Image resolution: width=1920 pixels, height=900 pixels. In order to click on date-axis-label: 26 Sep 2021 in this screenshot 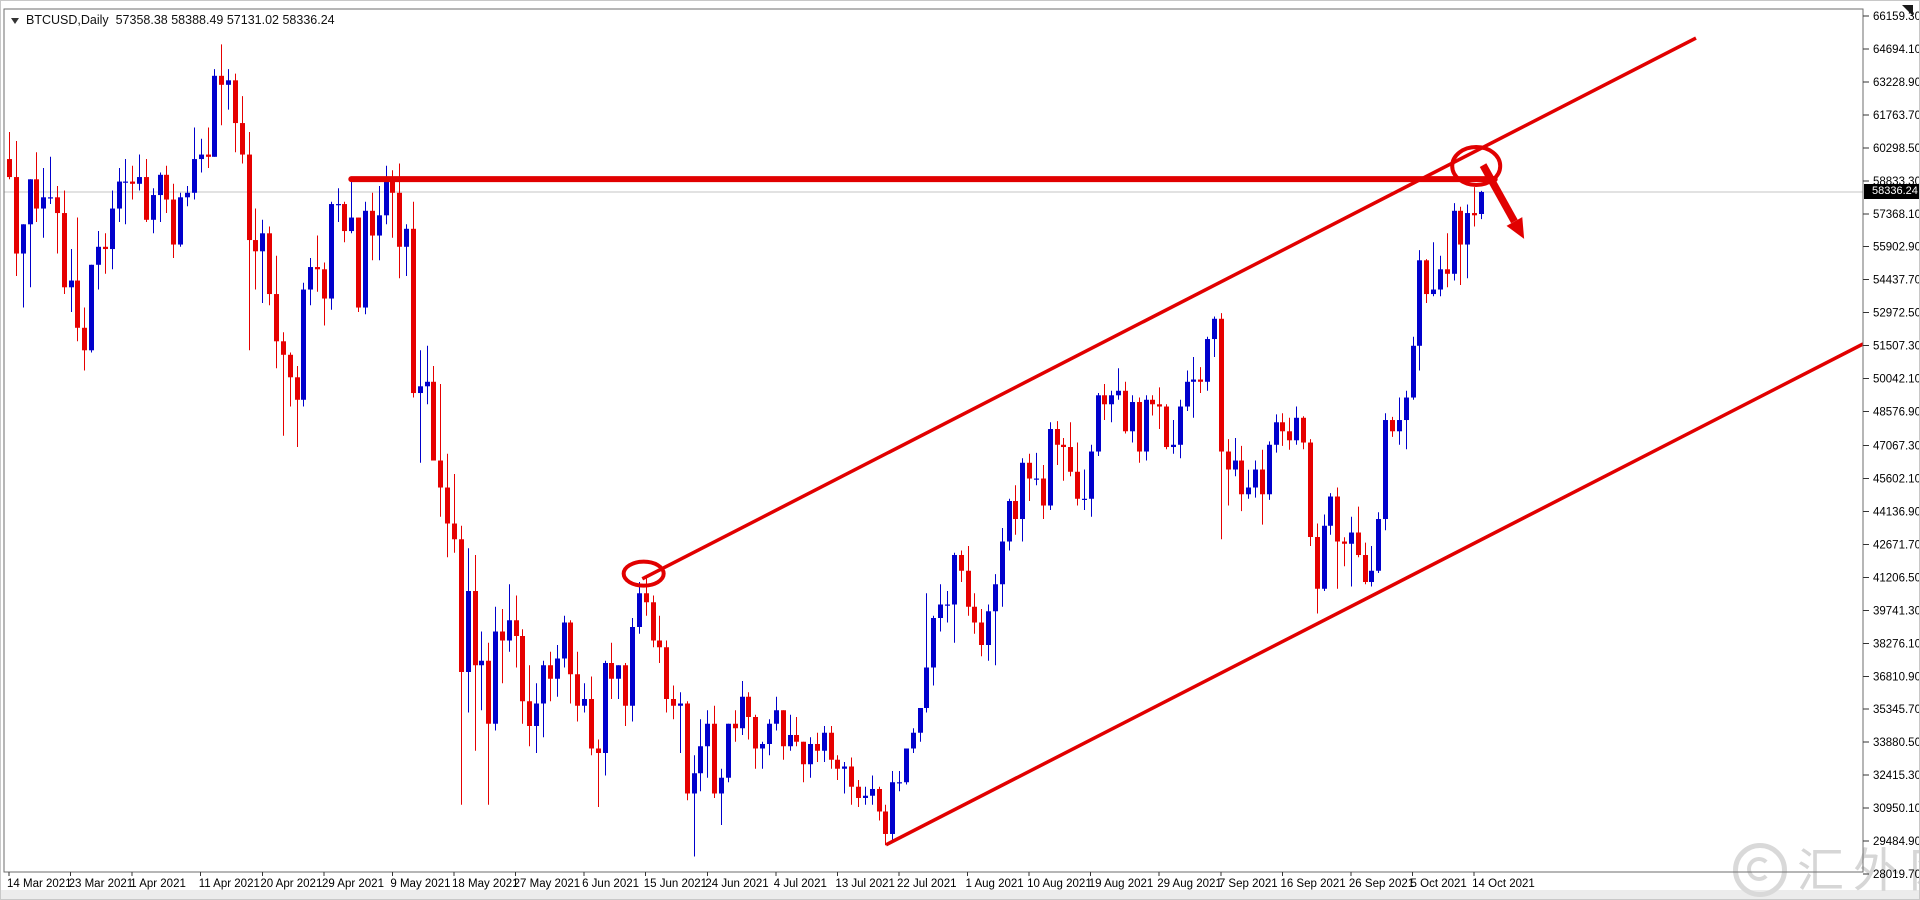, I will do `click(1381, 884)`.